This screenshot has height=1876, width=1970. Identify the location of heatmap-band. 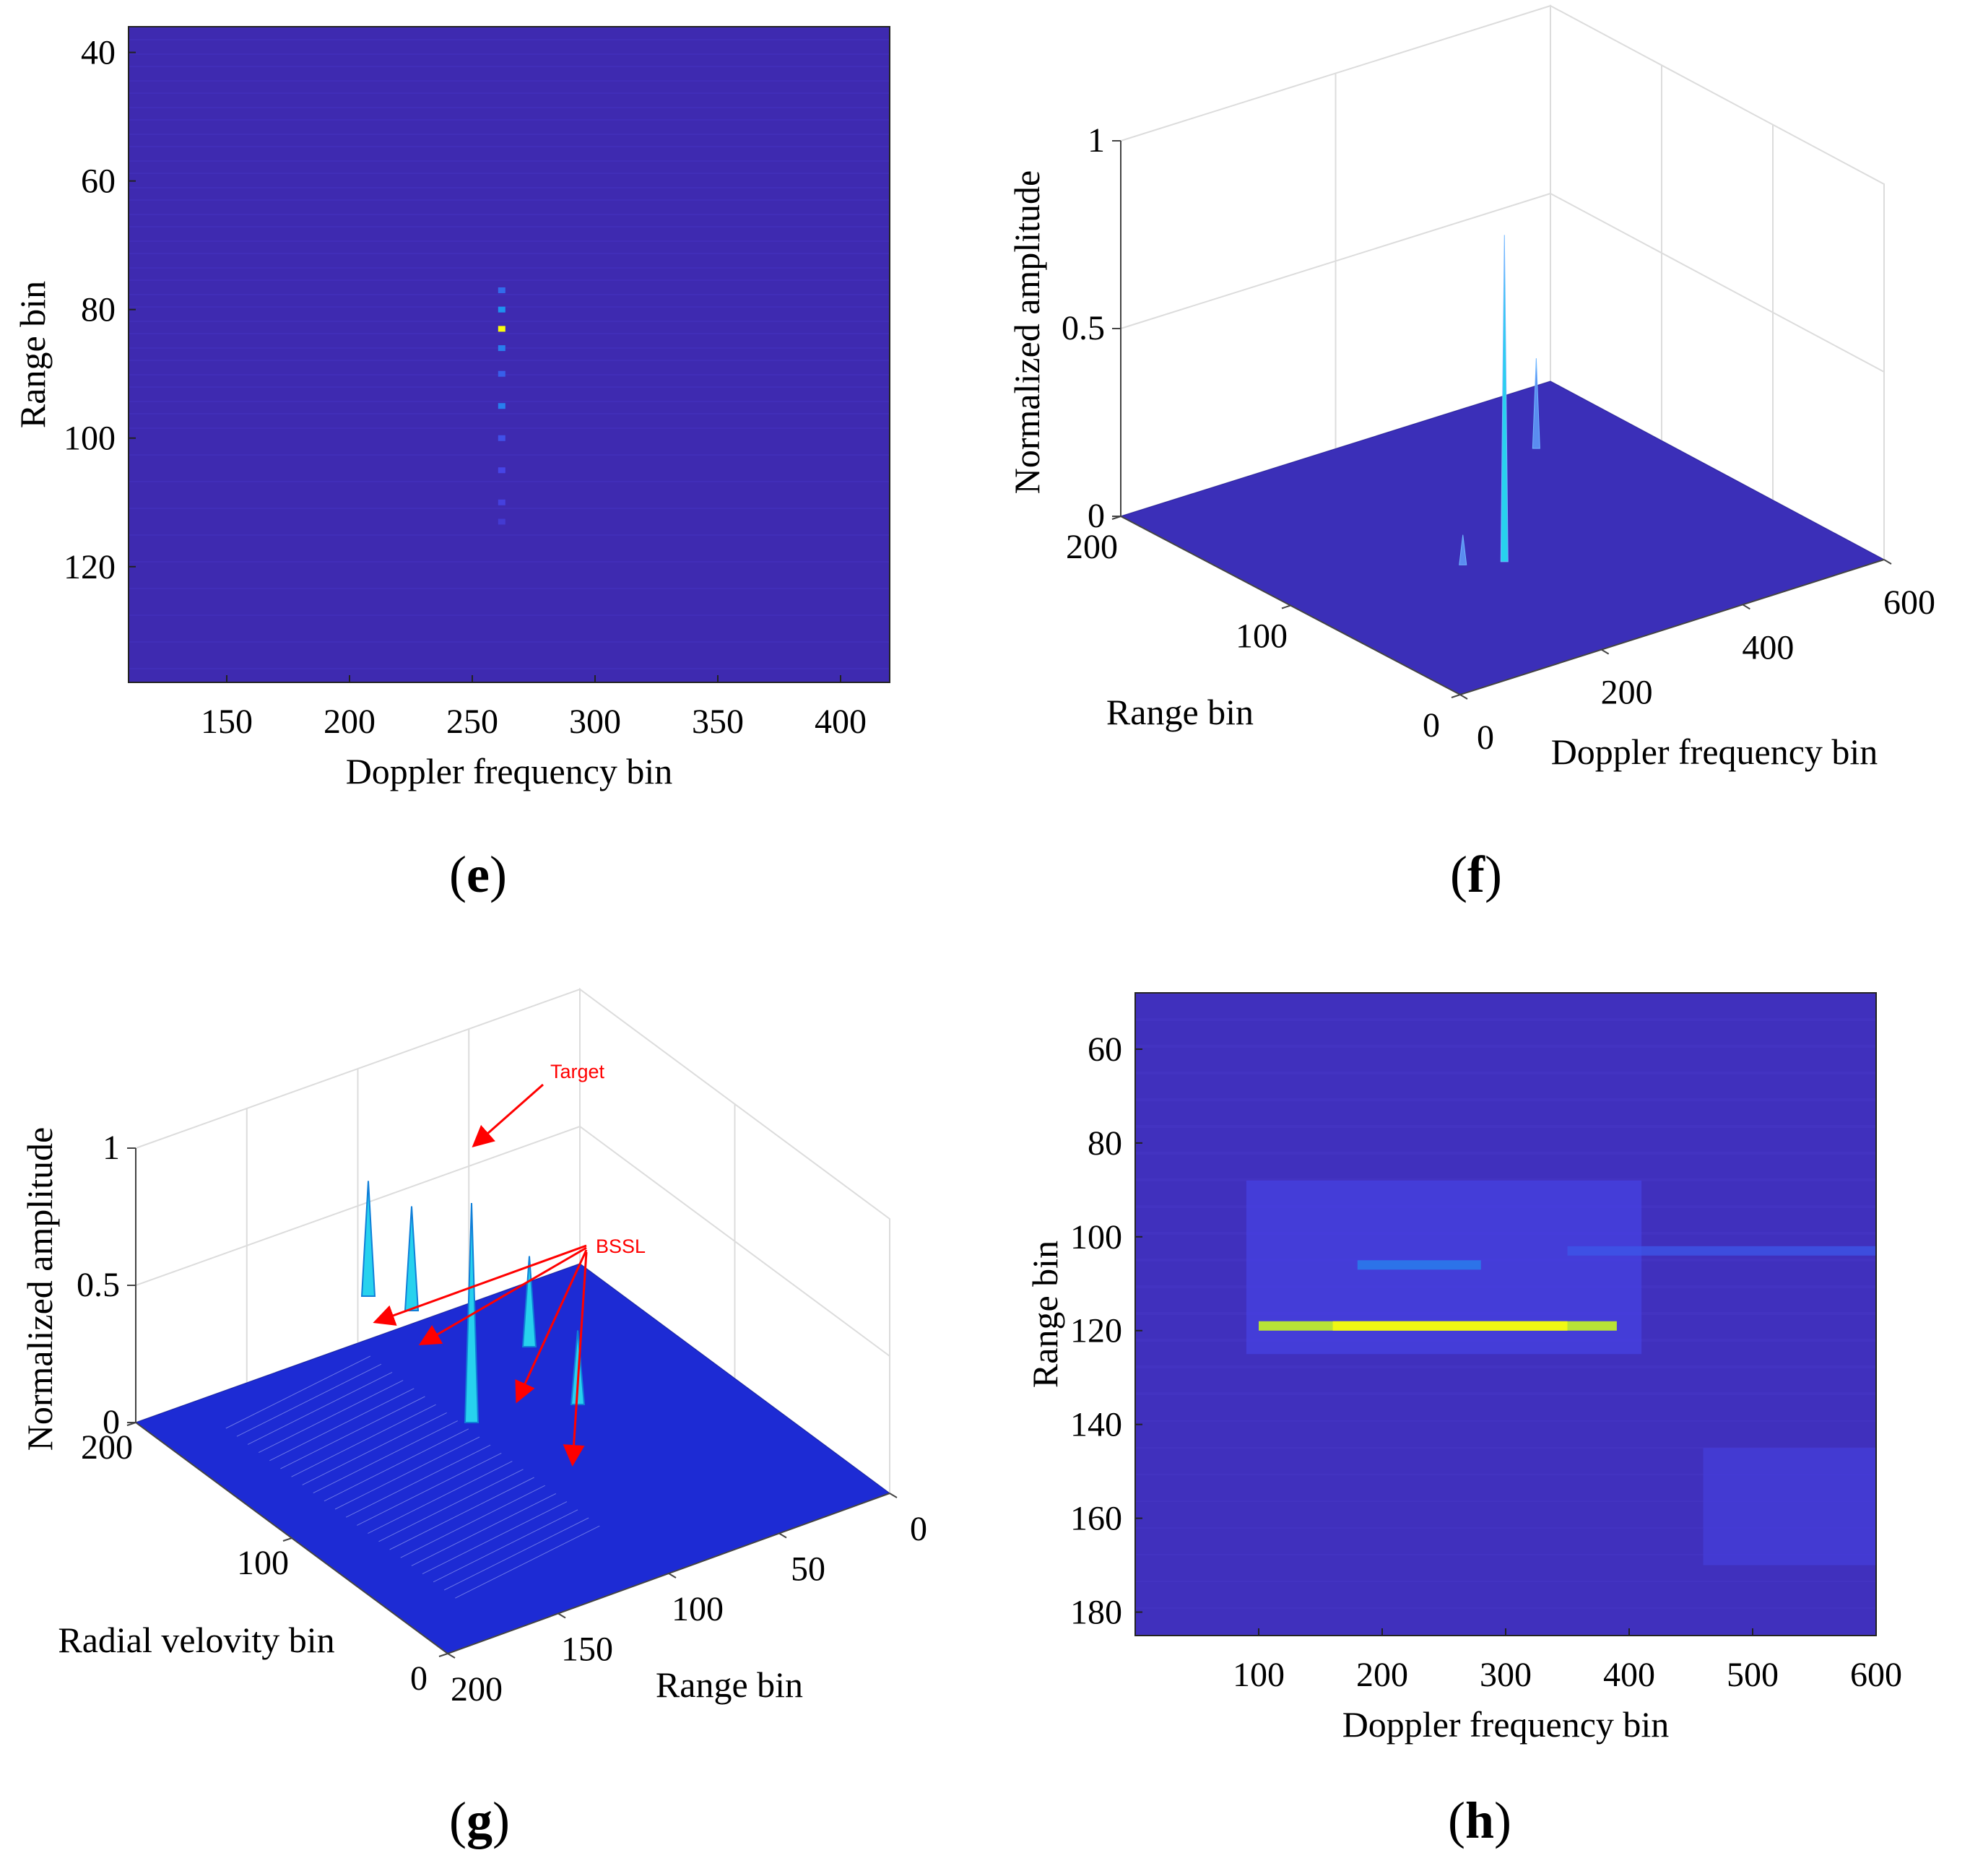
(1789, 1506).